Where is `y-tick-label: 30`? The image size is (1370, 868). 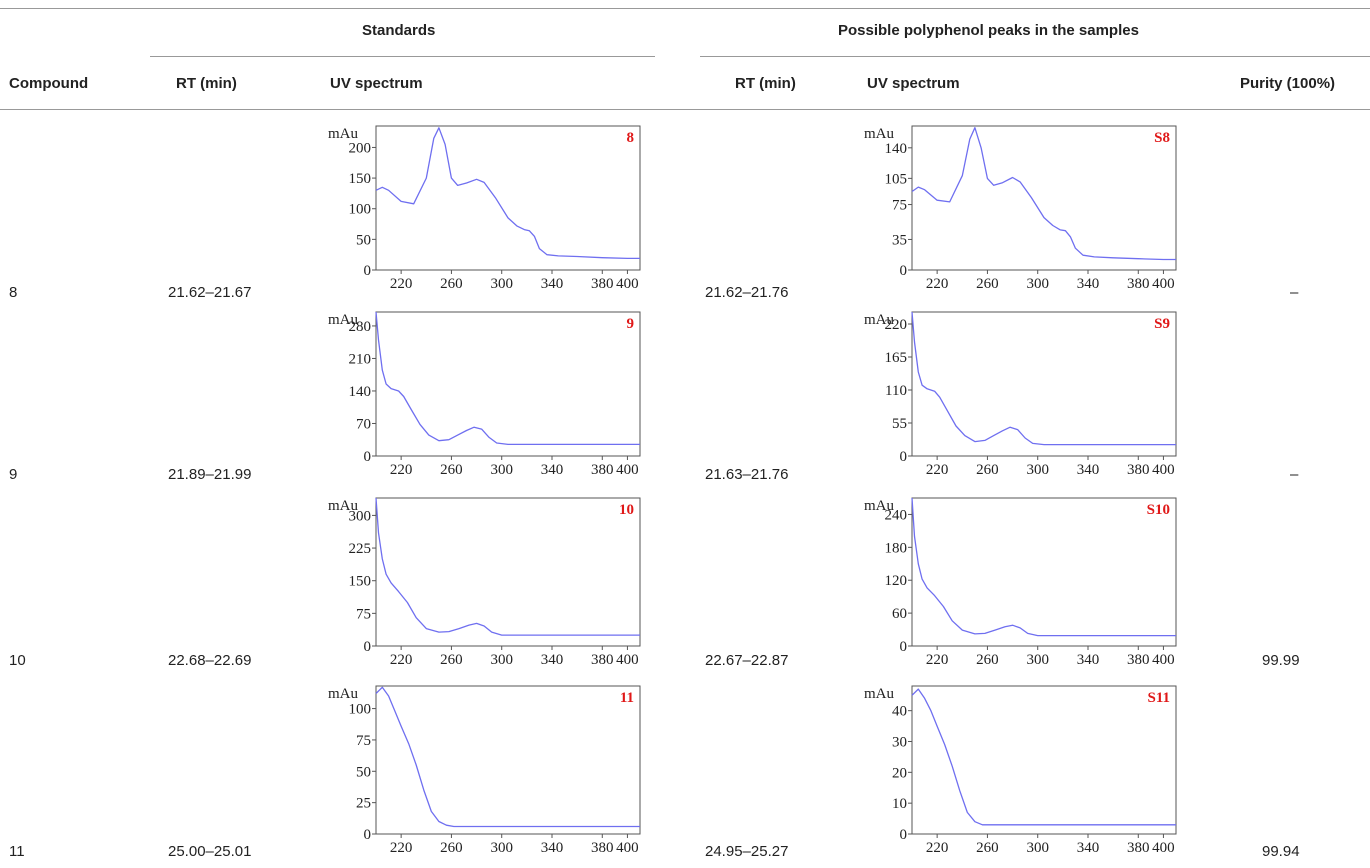
y-tick-label: 30 is located at coordinates (899, 743).